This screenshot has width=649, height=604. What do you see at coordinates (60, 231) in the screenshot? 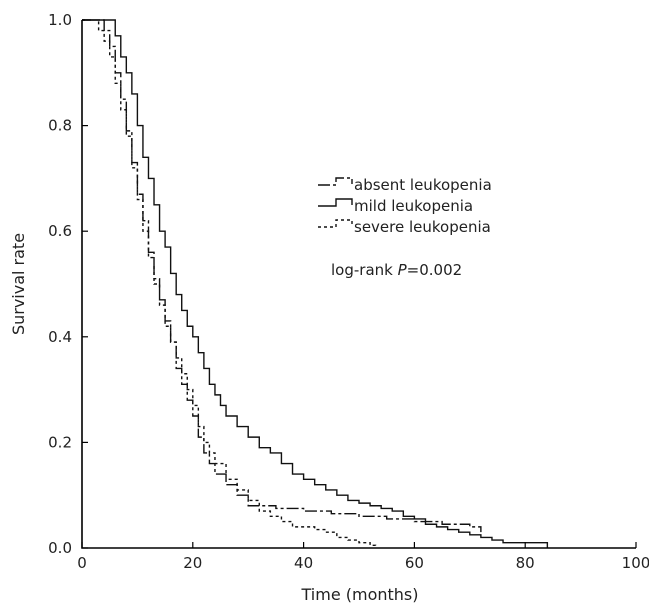
I see `y-tick-label: 0.6` at bounding box center [60, 231].